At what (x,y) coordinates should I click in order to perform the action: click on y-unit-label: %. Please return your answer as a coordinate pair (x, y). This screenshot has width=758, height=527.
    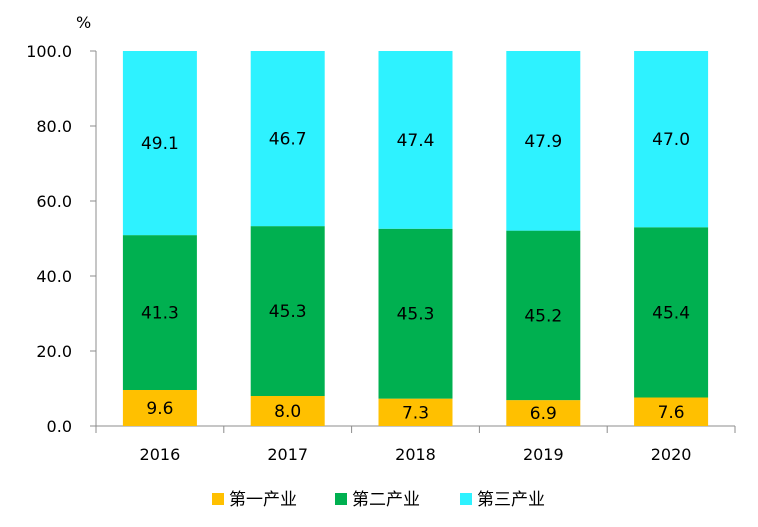
    Looking at the image, I should click on (83, 22).